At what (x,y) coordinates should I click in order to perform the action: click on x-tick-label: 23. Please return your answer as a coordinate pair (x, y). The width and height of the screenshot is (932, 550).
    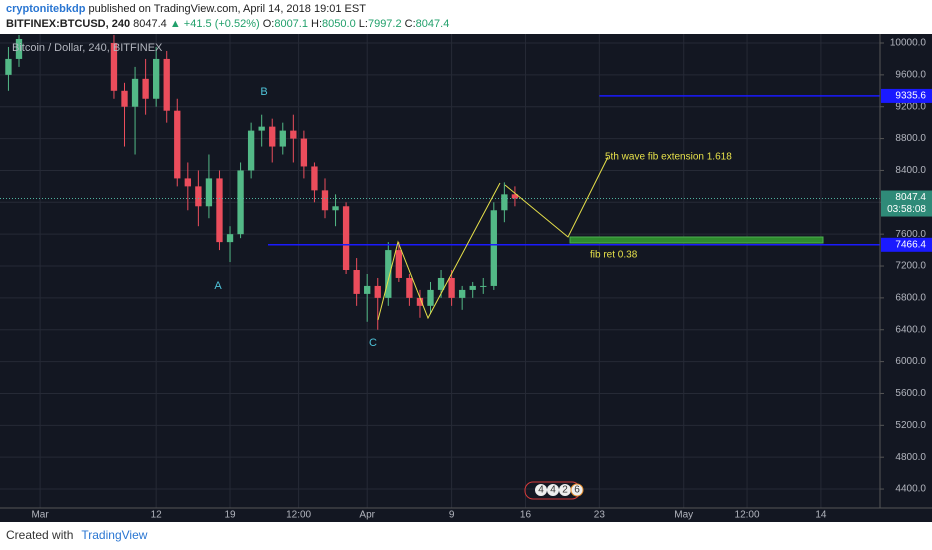
    Looking at the image, I should click on (600, 515).